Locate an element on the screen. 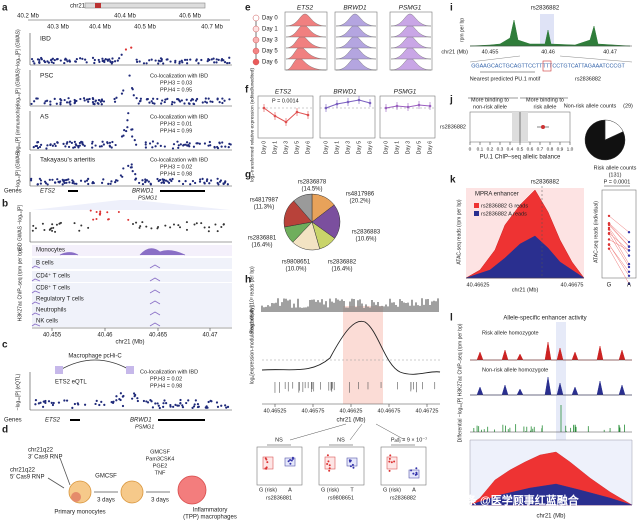 This screenshot has height=523, width=640. panel-letter: g is located at coordinates (248, 175).